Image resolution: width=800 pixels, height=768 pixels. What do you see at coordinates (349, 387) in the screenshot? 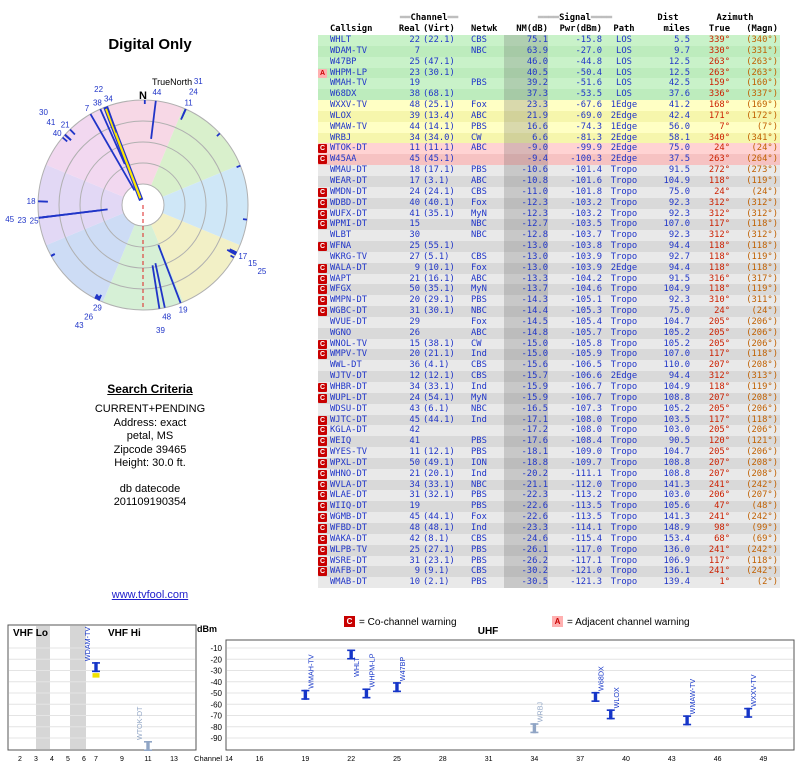
I see `callsign-link: WHBR-DT` at bounding box center [349, 387].